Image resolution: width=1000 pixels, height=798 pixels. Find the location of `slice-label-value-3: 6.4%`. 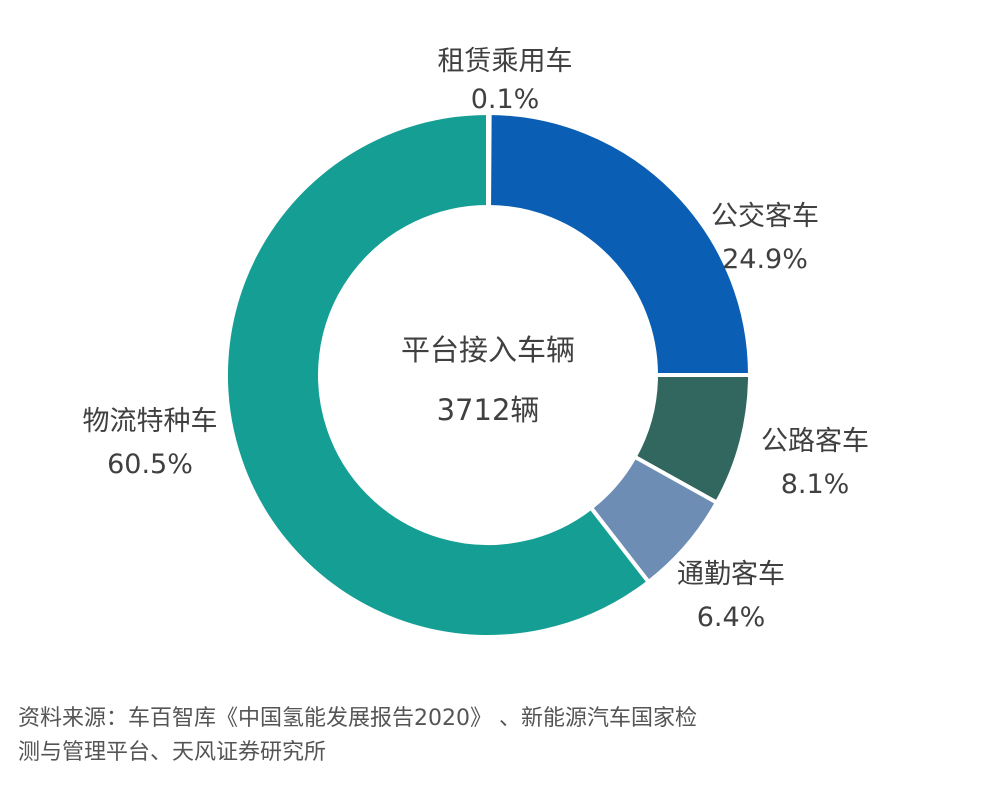

slice-label-value-3: 6.4% is located at coordinates (731, 617).